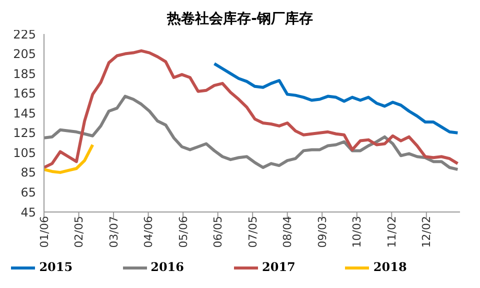 The width and height of the screenshot is (480, 288). Describe the element at coordinates (183, 232) in the screenshot. I see `x-tick-label: 05/06` at that location.